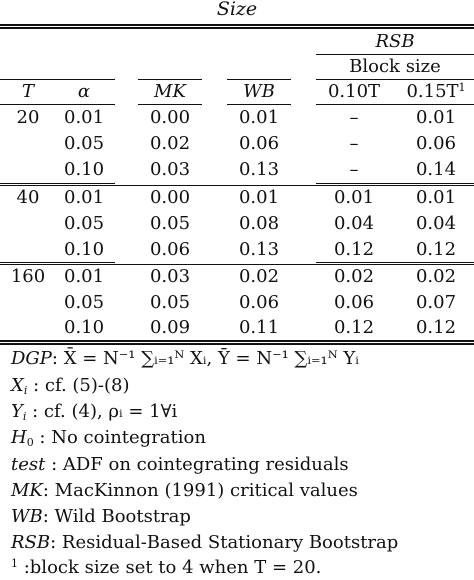 The image size is (474, 580). Describe the element at coordinates (237, 25) in the screenshot. I see `top-rule` at that location.